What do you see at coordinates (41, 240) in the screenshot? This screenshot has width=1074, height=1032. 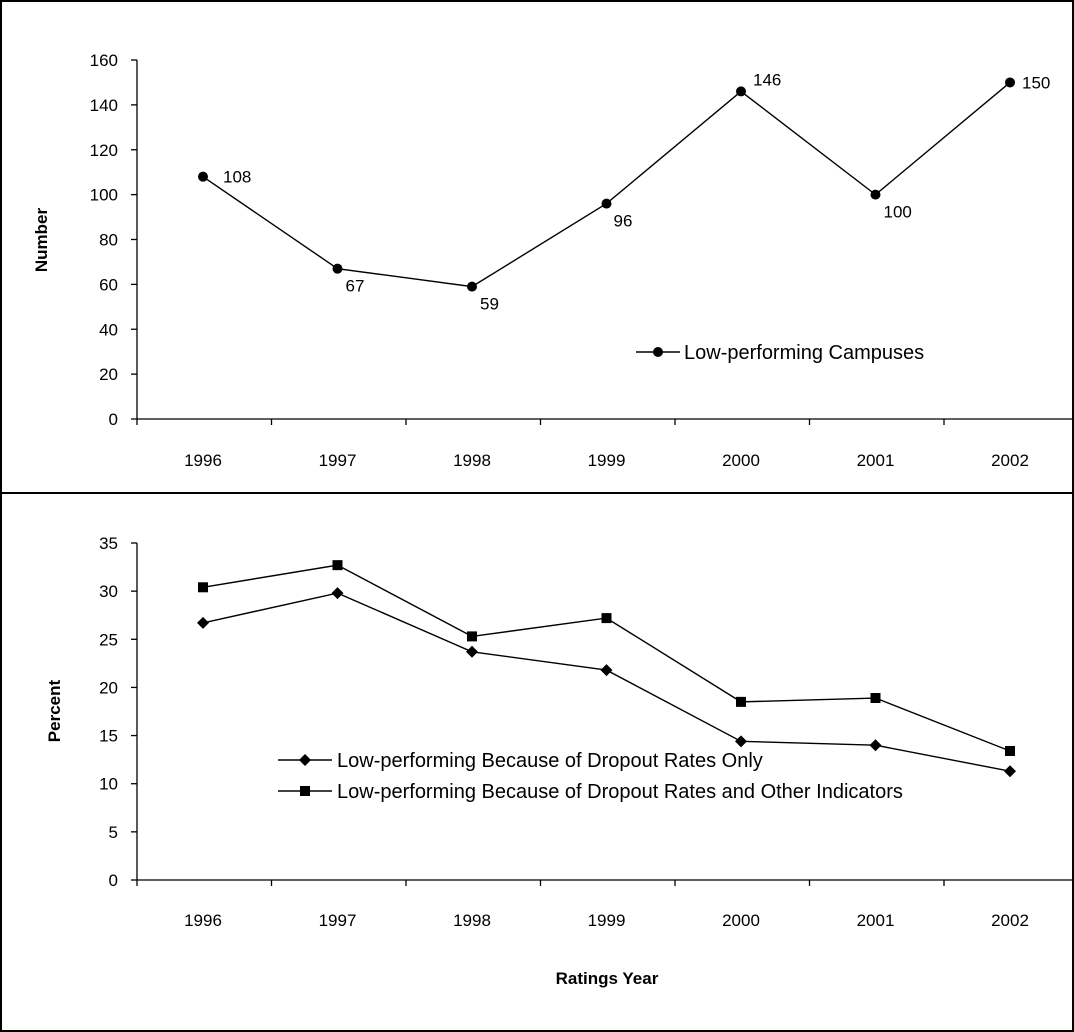 I see `y-axis-title: Number` at bounding box center [41, 240].